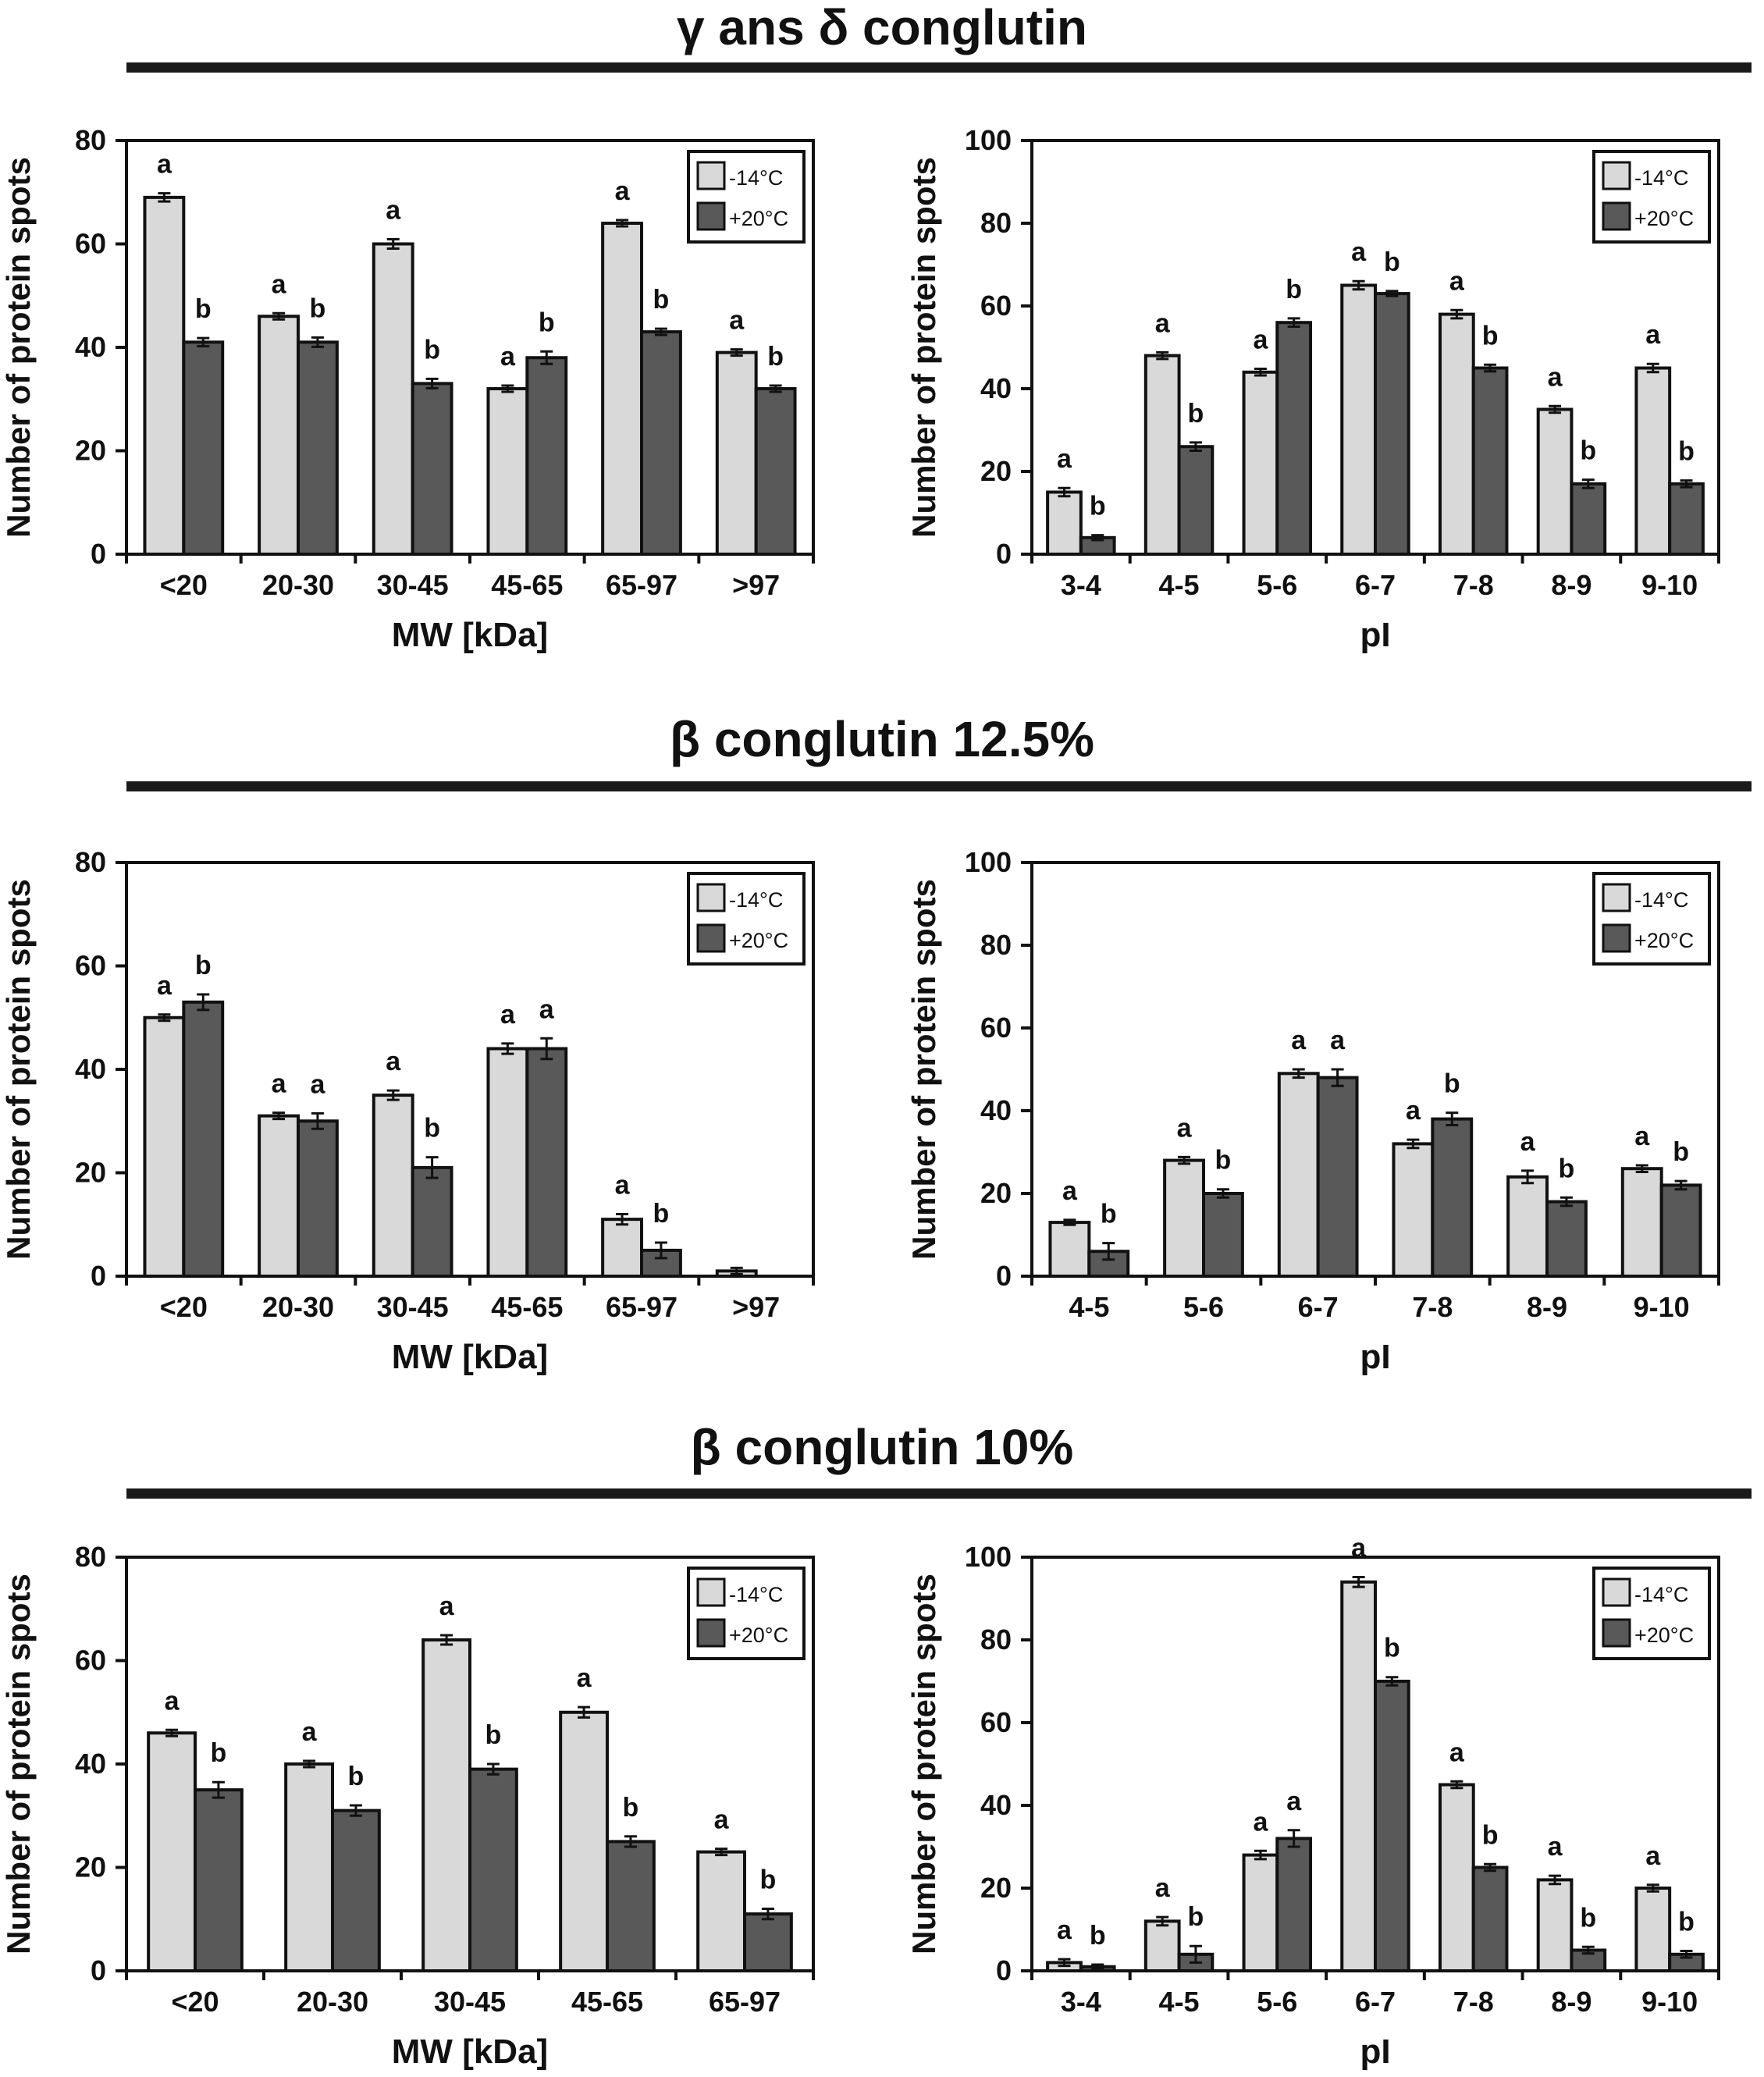 This screenshot has height=2077, width=1764. Describe the element at coordinates (1616, 1633) in the screenshot. I see `legend-swatch-plus20` at that location.